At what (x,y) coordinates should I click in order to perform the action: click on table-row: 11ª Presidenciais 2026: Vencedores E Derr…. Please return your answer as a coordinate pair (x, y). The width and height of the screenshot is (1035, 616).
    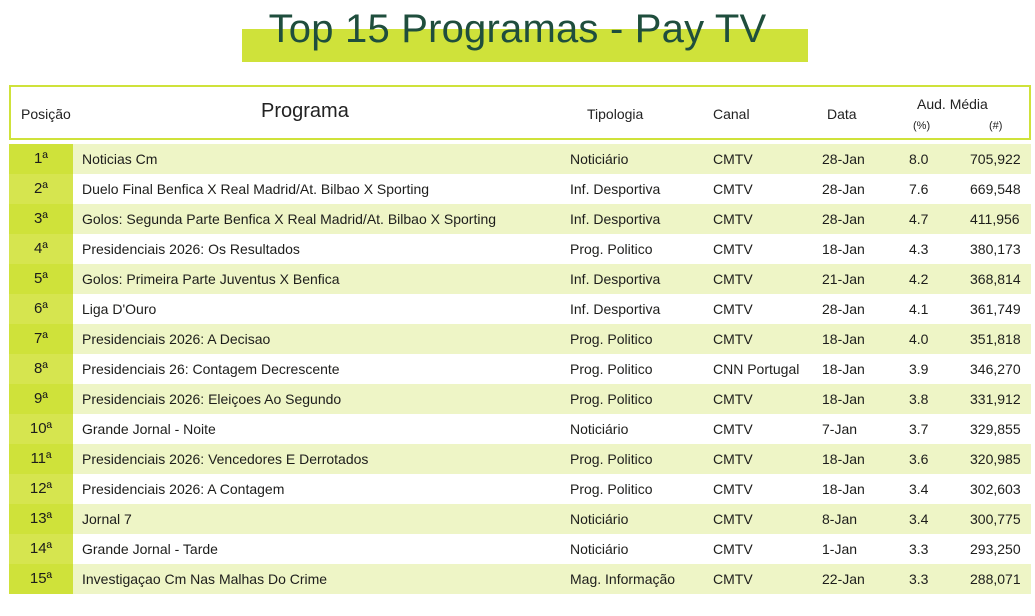
    Looking at the image, I should click on (520, 459).